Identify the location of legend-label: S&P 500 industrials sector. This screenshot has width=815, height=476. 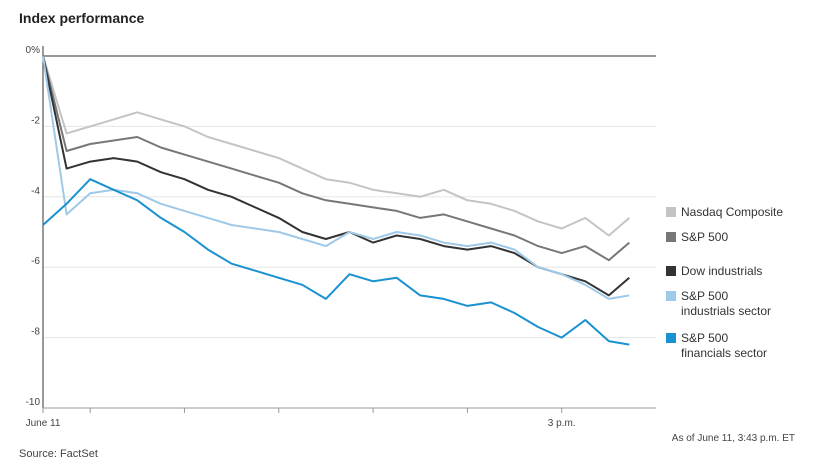
(726, 303).